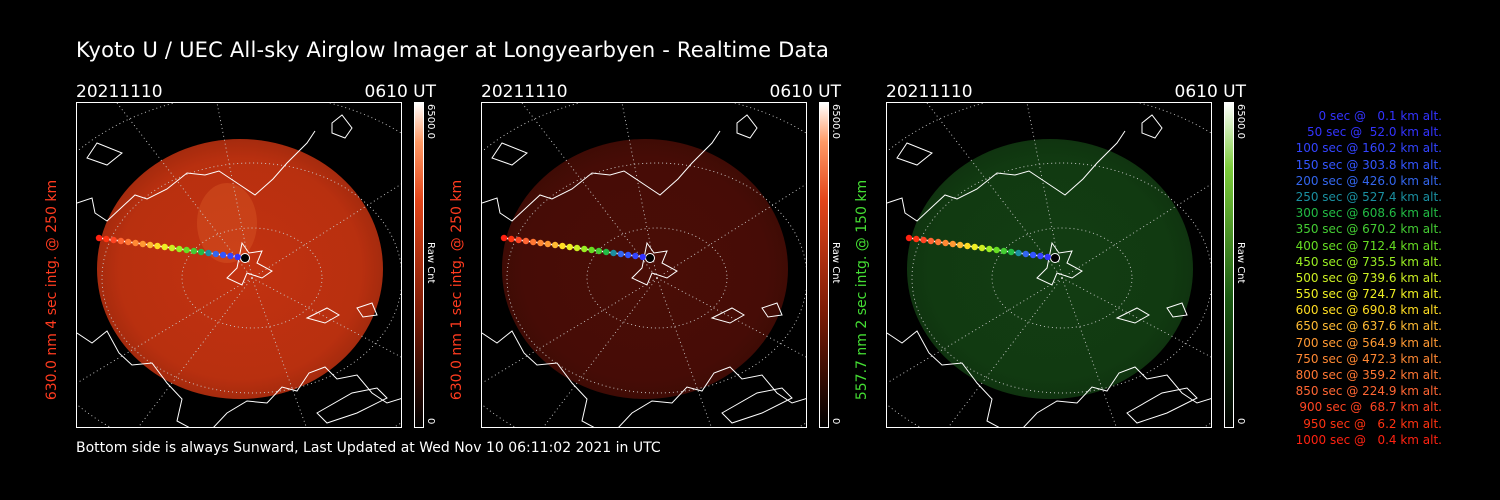 This screenshot has width=1500, height=500. Describe the element at coordinates (1366, 358) in the screenshot. I see `legend-item: 750 sec @ 472.3 km alt.` at that location.